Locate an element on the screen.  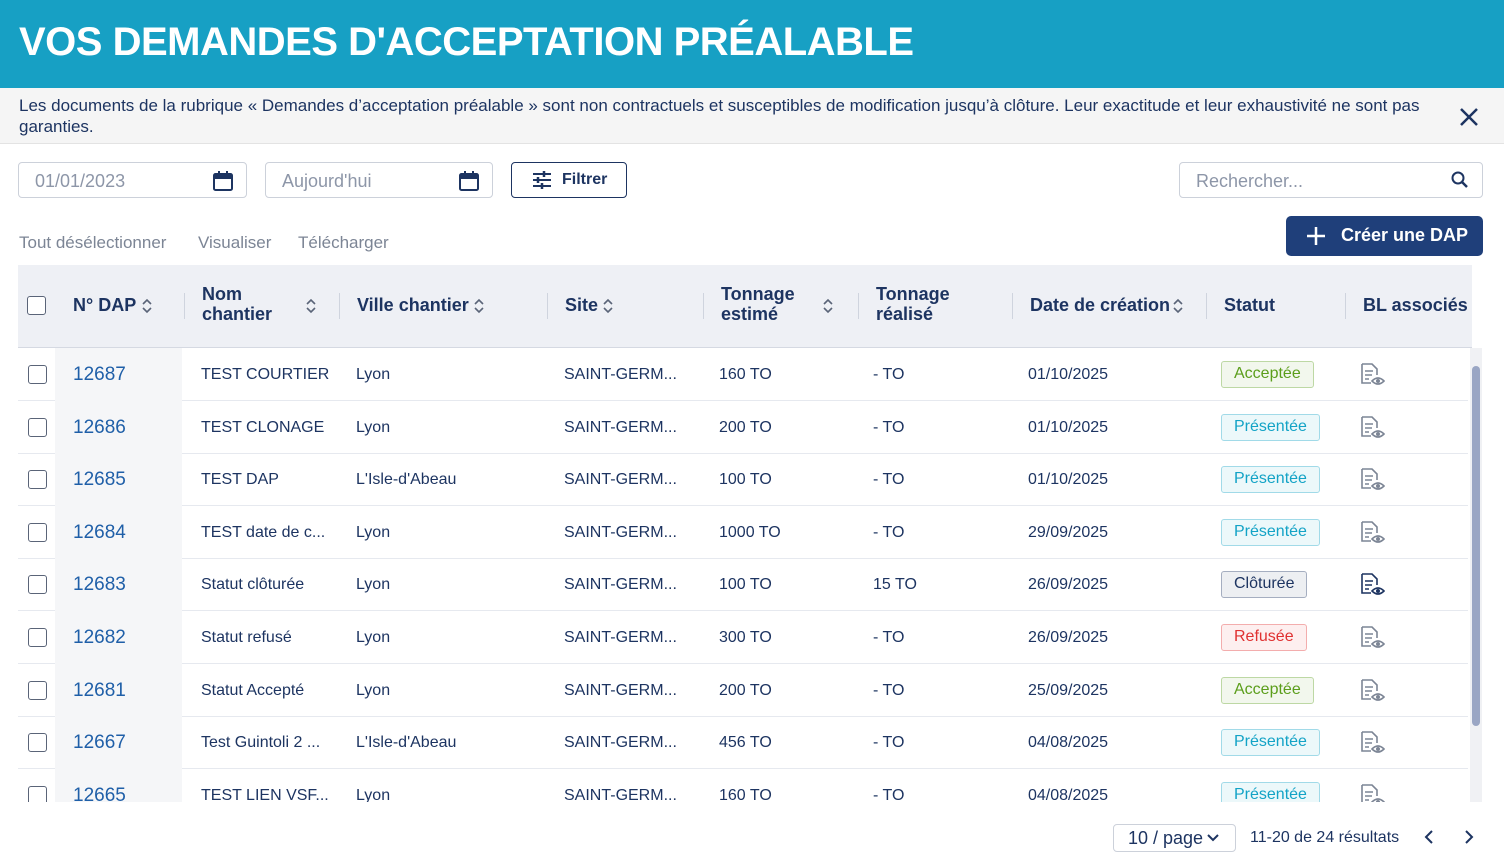
column-header: BL associés is located at coordinates (1415, 305).